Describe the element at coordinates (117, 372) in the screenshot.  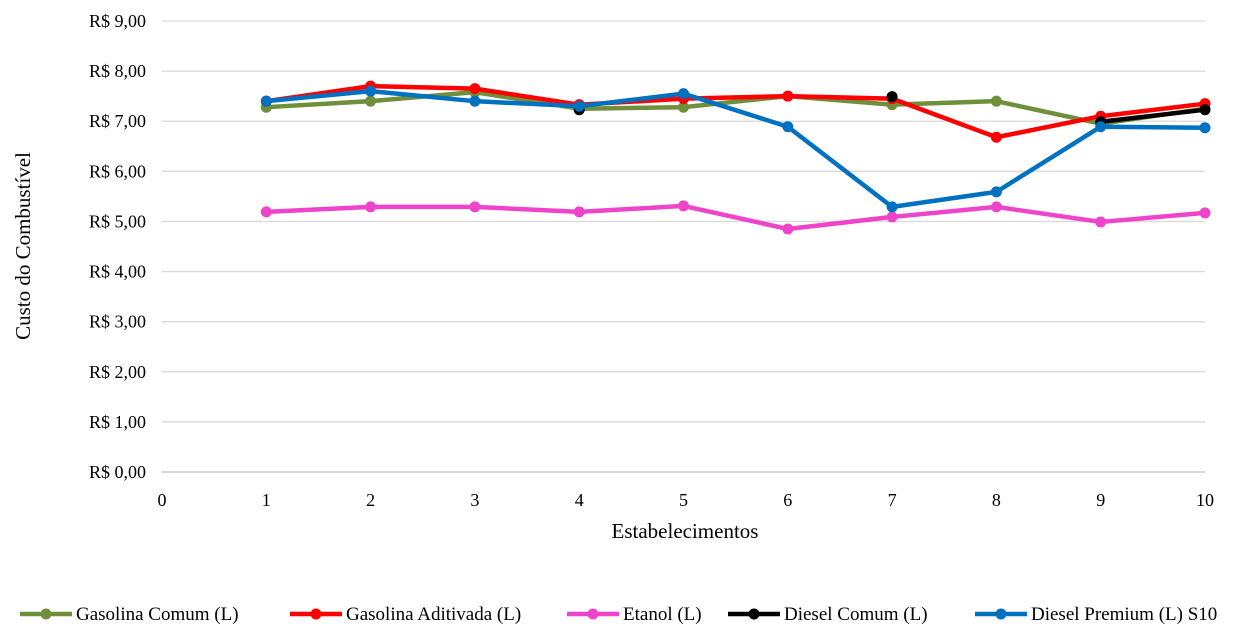
I see `y-tick-label: R$ 2,00` at that location.